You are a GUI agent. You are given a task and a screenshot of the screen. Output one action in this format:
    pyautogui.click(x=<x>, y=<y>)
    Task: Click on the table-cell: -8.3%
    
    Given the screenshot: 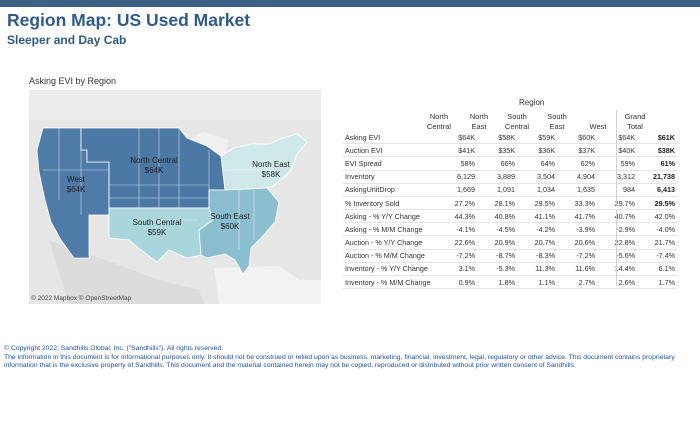 What is the action you would take?
    pyautogui.click(x=537, y=256)
    